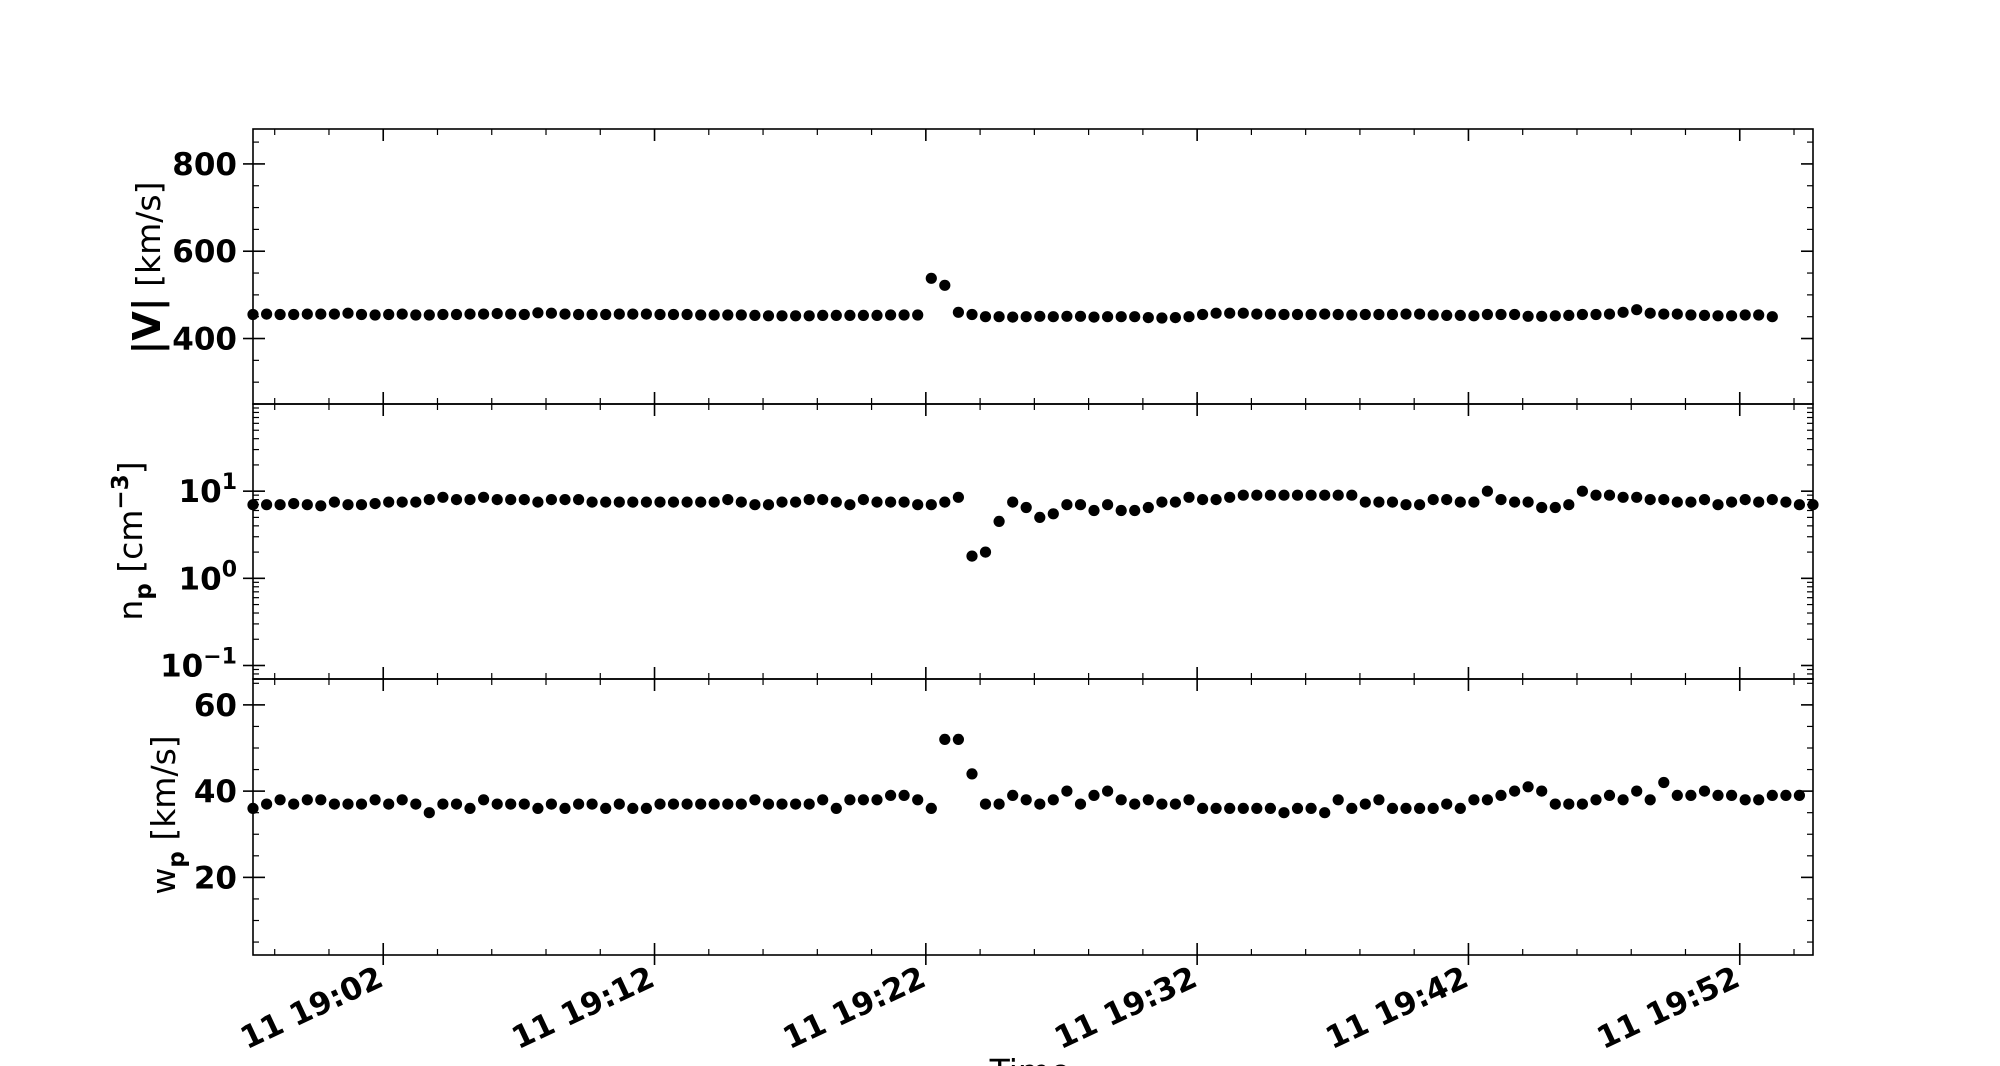 Image resolution: width=2000 pixels, height=1066 pixels. I want to click on x-tick-label: 11 19:52, so click(1669, 1008).